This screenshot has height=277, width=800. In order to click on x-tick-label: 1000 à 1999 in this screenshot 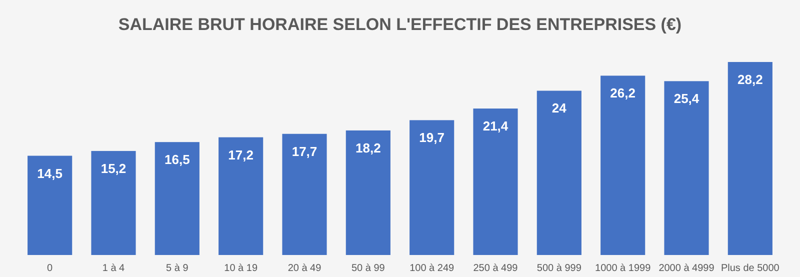, I will do `click(623, 268)`.